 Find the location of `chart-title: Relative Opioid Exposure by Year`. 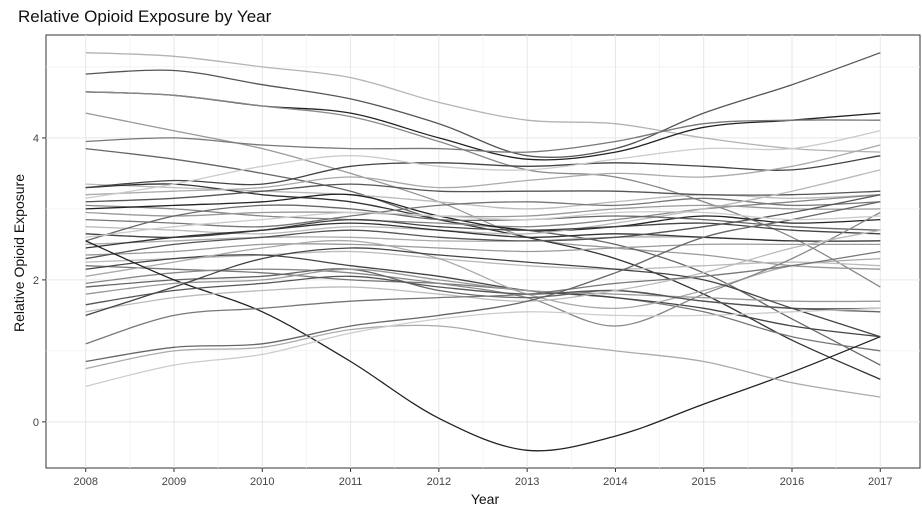

chart-title: Relative Opioid Exposure by Year is located at coordinates (145, 16).